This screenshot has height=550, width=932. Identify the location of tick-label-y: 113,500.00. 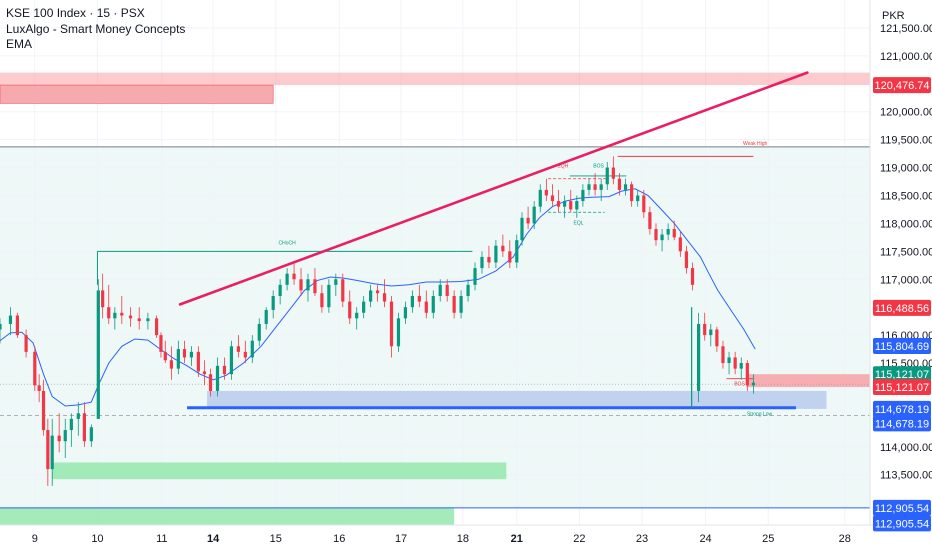
(906, 476).